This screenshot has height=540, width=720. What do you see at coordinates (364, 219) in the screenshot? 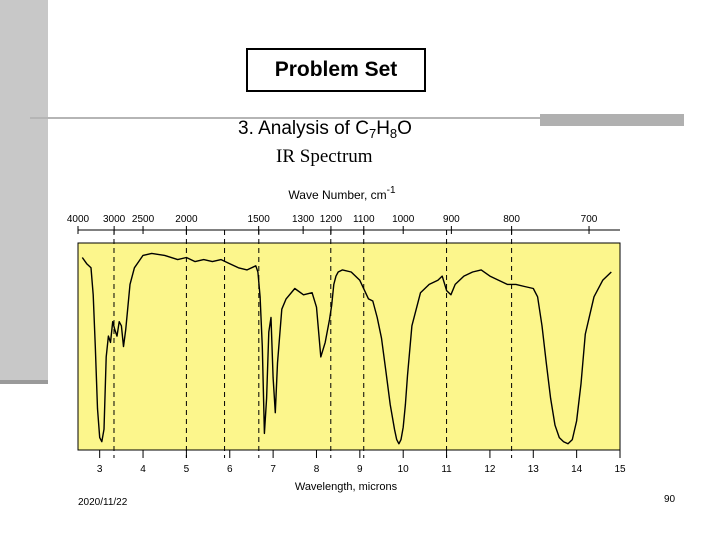
I see `top-axis-tick-label: 1100` at bounding box center [364, 219].